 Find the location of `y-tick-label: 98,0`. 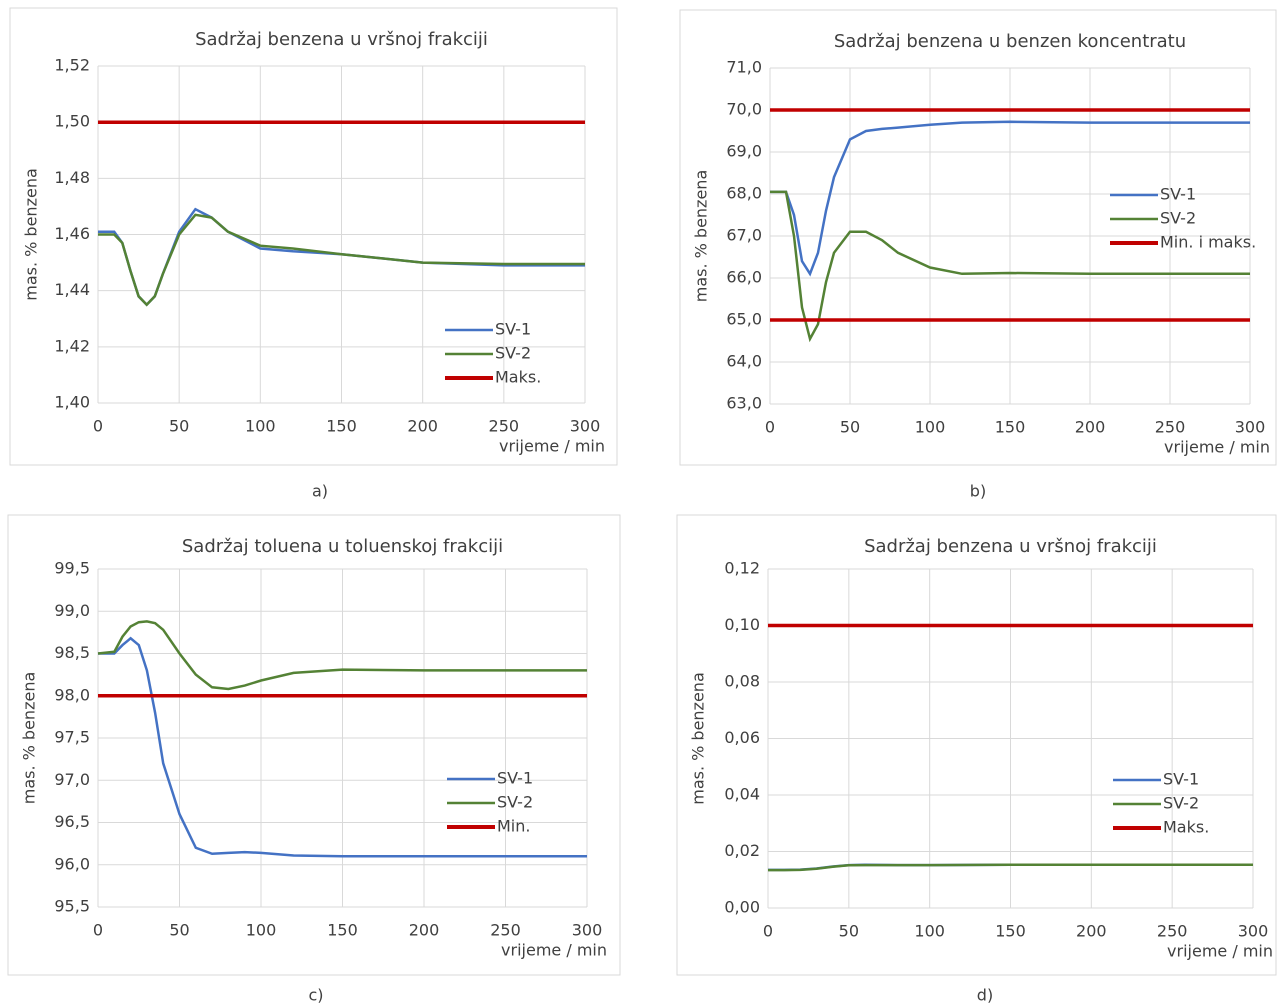

y-tick-label: 98,0 is located at coordinates (72, 694).